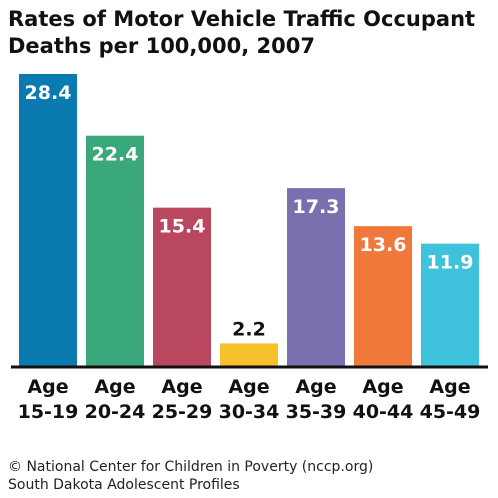 This screenshot has width=498, height=498. Describe the element at coordinates (124, 485) in the screenshot. I see `footer-source: South Dakota Adolescent Profiles` at that location.